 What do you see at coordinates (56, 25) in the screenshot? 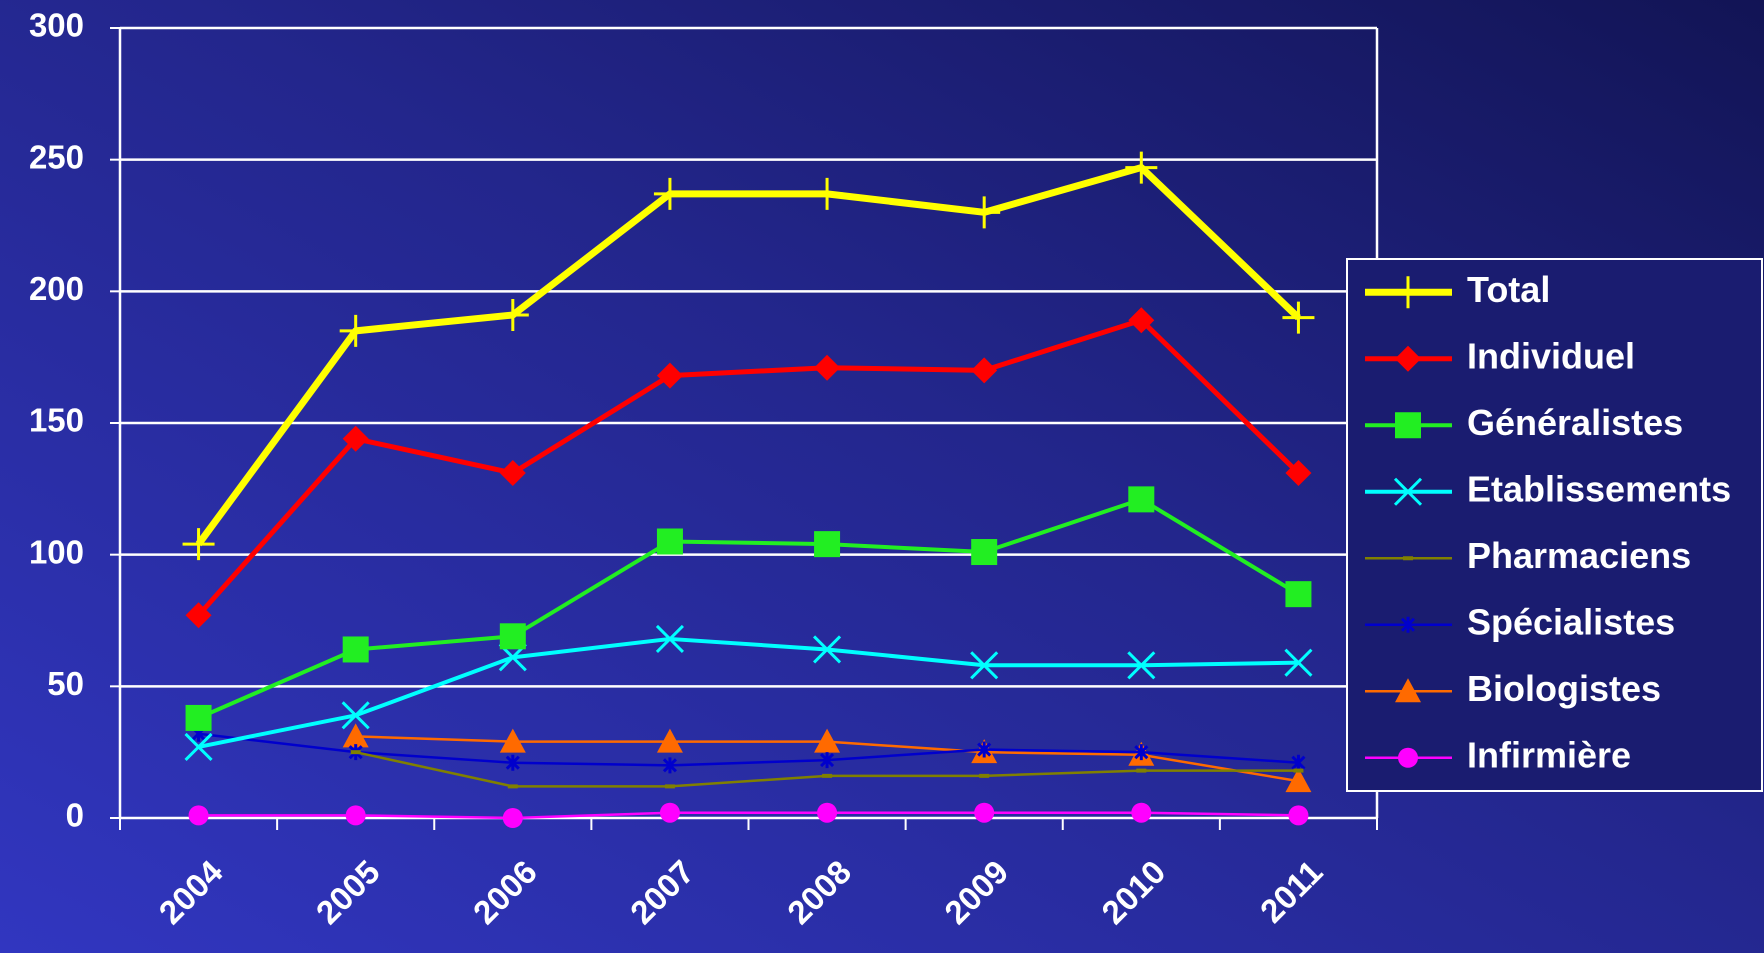
I see `y-tick-label: 300` at bounding box center [56, 25].